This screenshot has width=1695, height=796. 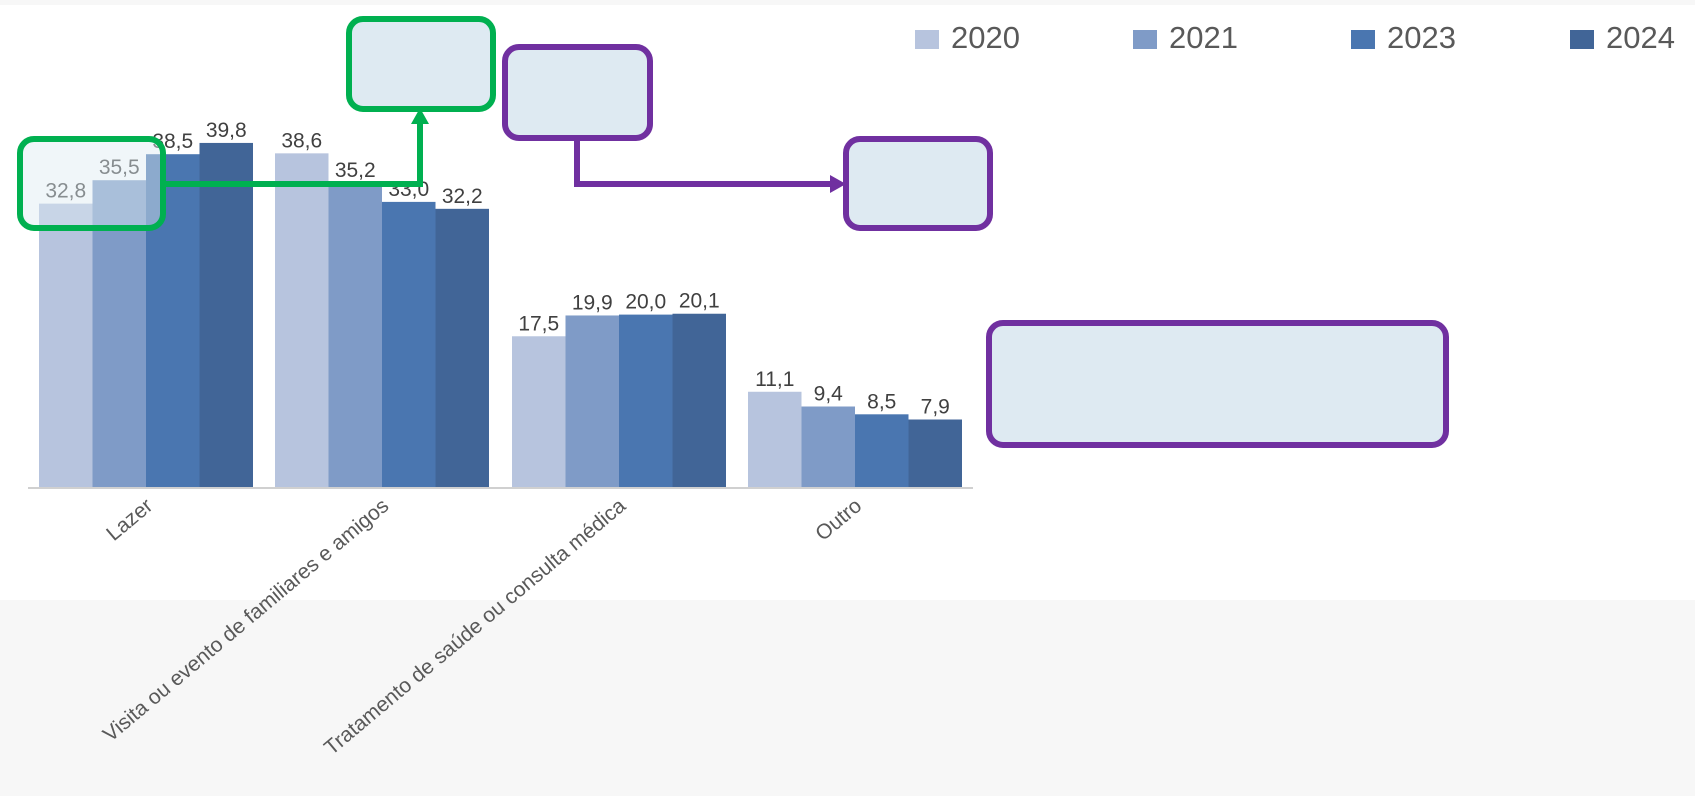 What do you see at coordinates (592, 302) in the screenshot?
I see `data-label: 19,9` at bounding box center [592, 302].